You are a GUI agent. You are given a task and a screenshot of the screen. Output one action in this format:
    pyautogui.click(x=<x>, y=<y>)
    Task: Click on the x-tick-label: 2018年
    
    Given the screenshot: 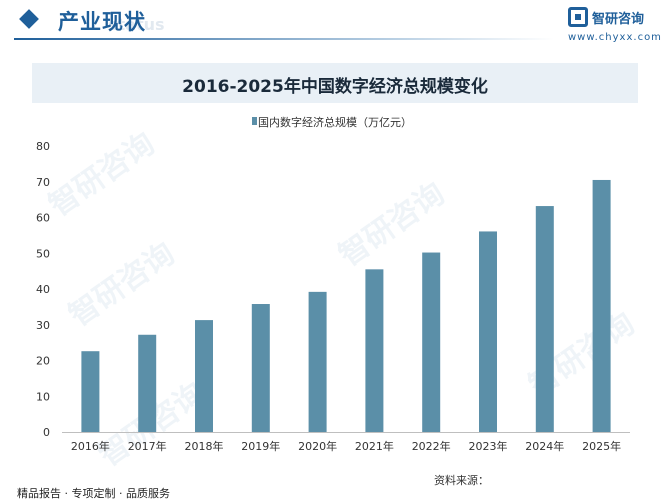 What is the action you would take?
    pyautogui.click(x=204, y=446)
    